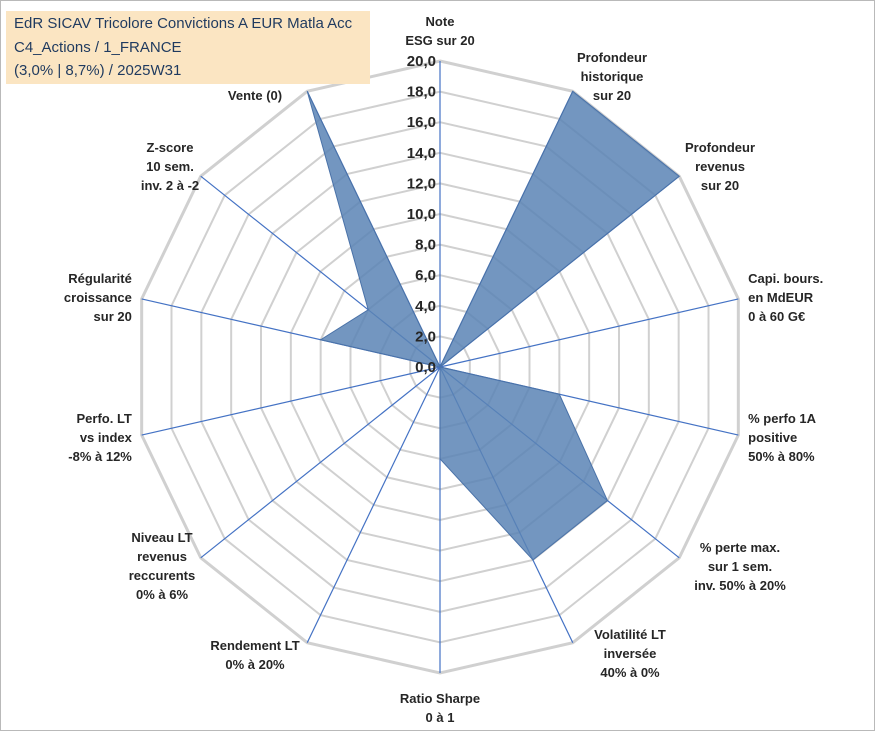 This screenshot has height=731, width=875. Describe the element at coordinates (776, 316) in the screenshot. I see `axis-label-line: 0 à 60 G€` at that location.